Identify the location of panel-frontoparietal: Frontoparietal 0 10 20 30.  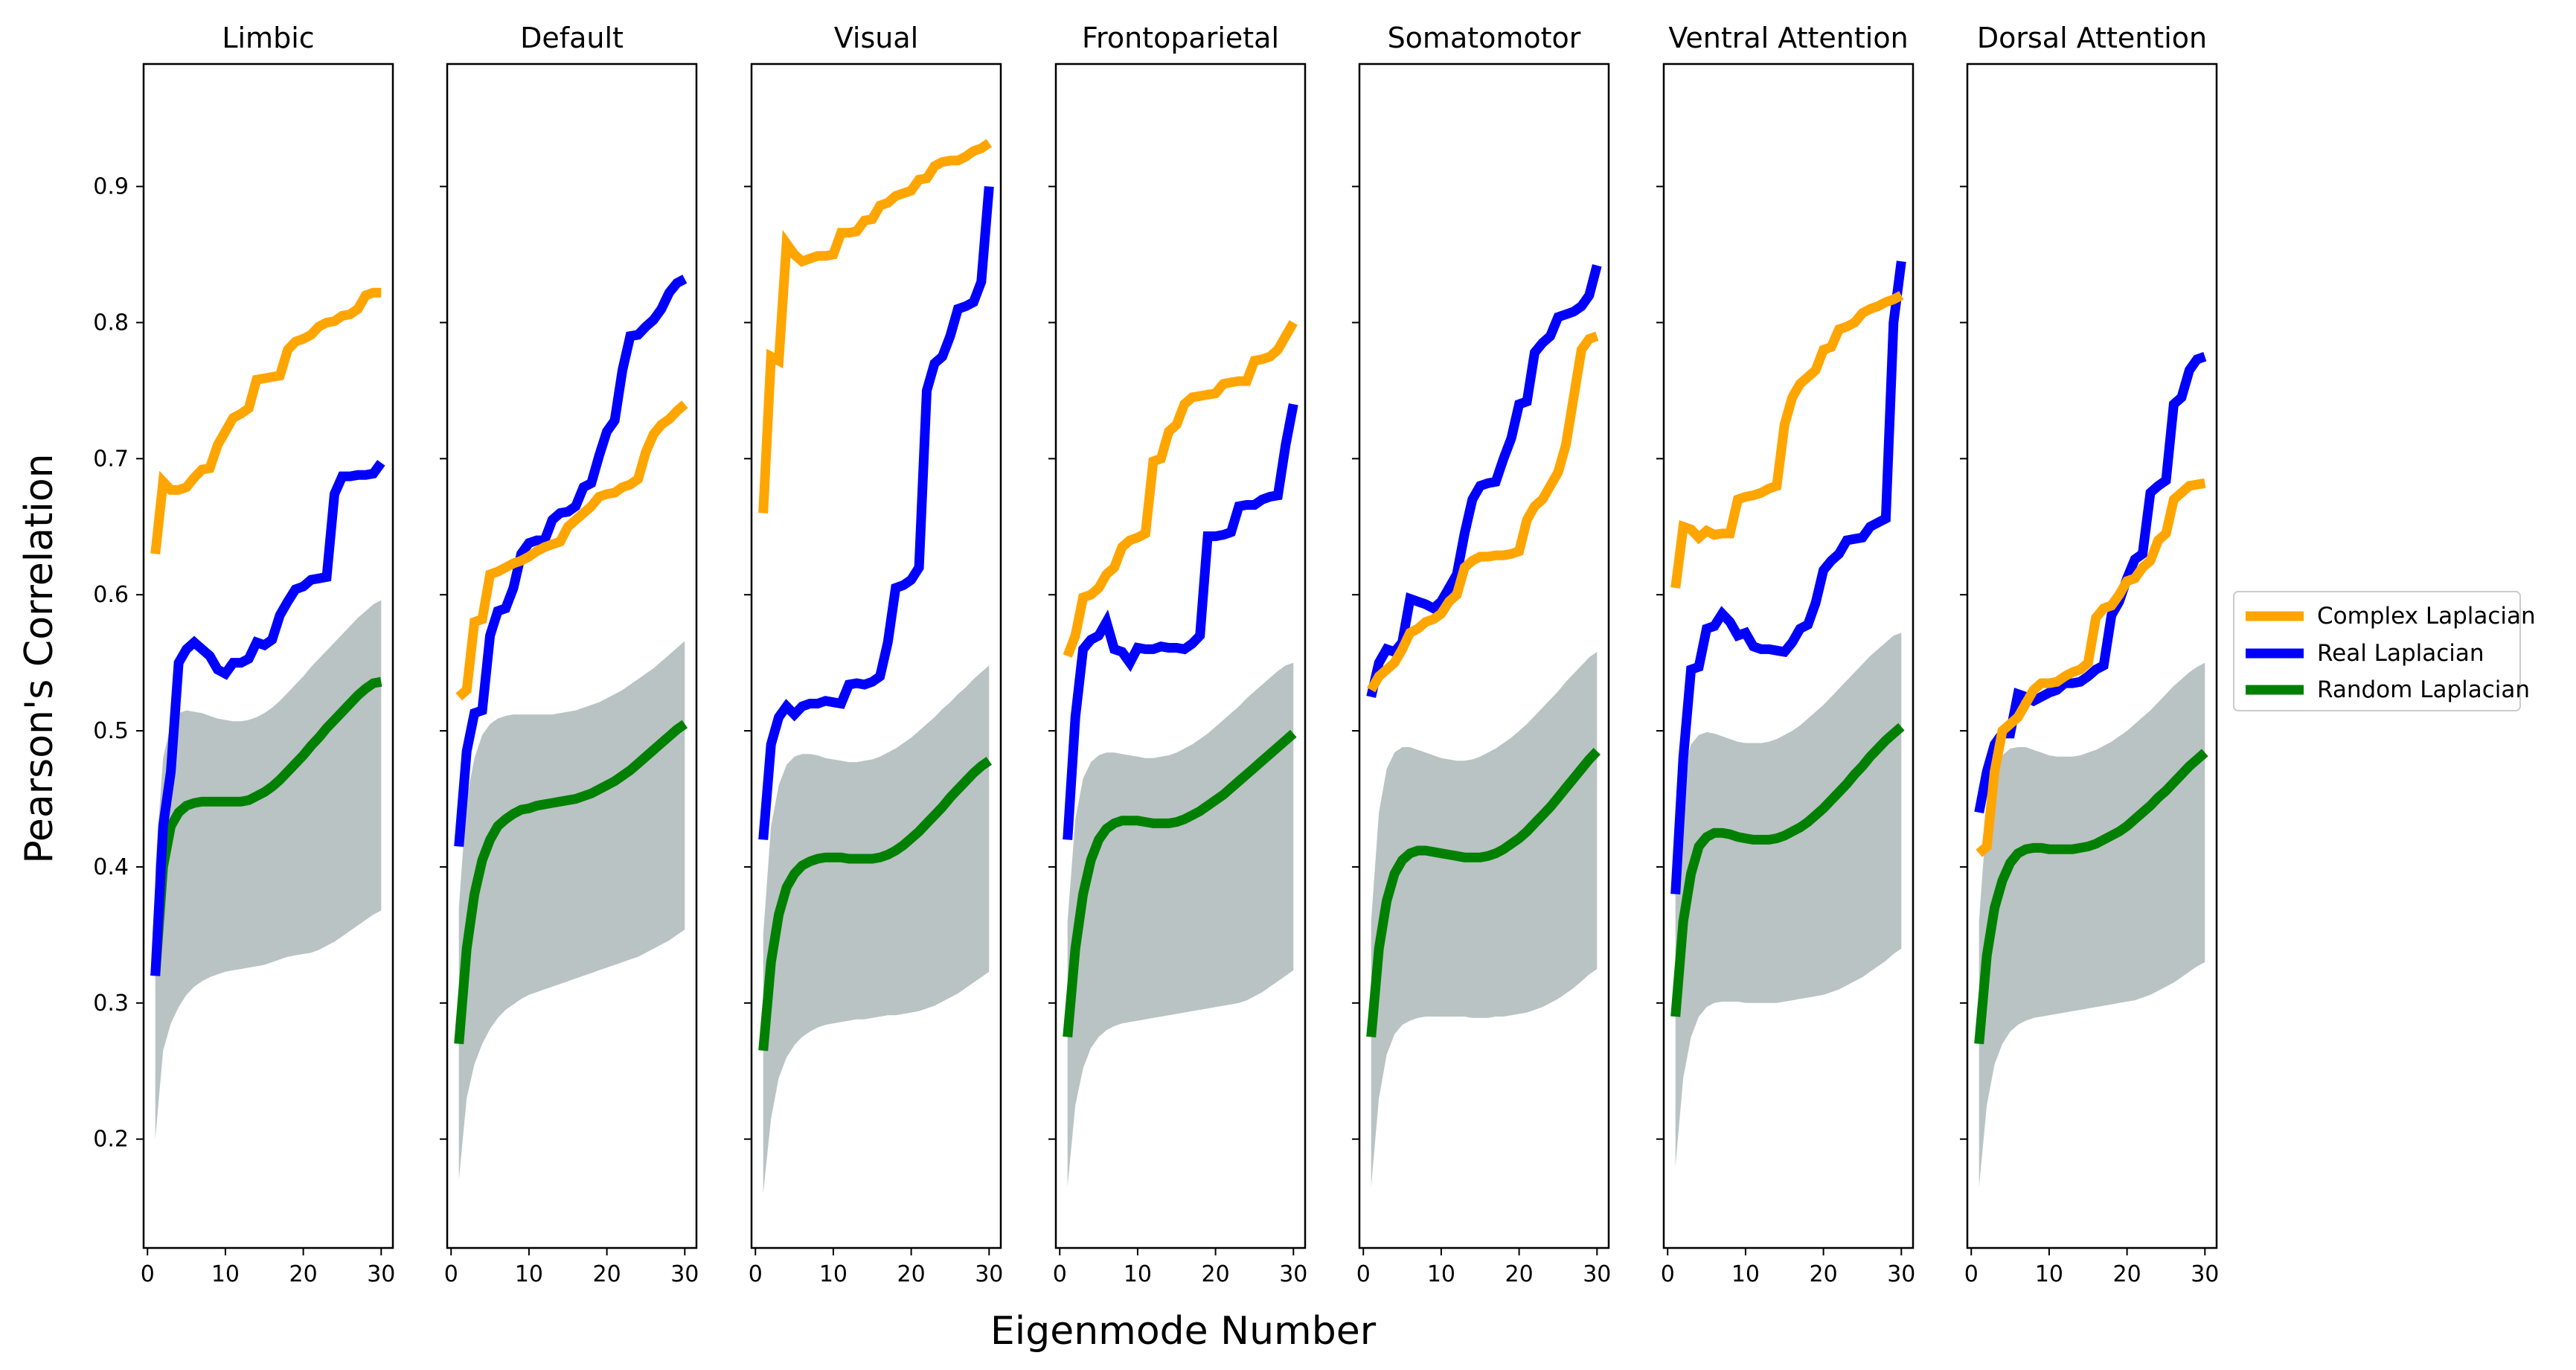
(1177, 654).